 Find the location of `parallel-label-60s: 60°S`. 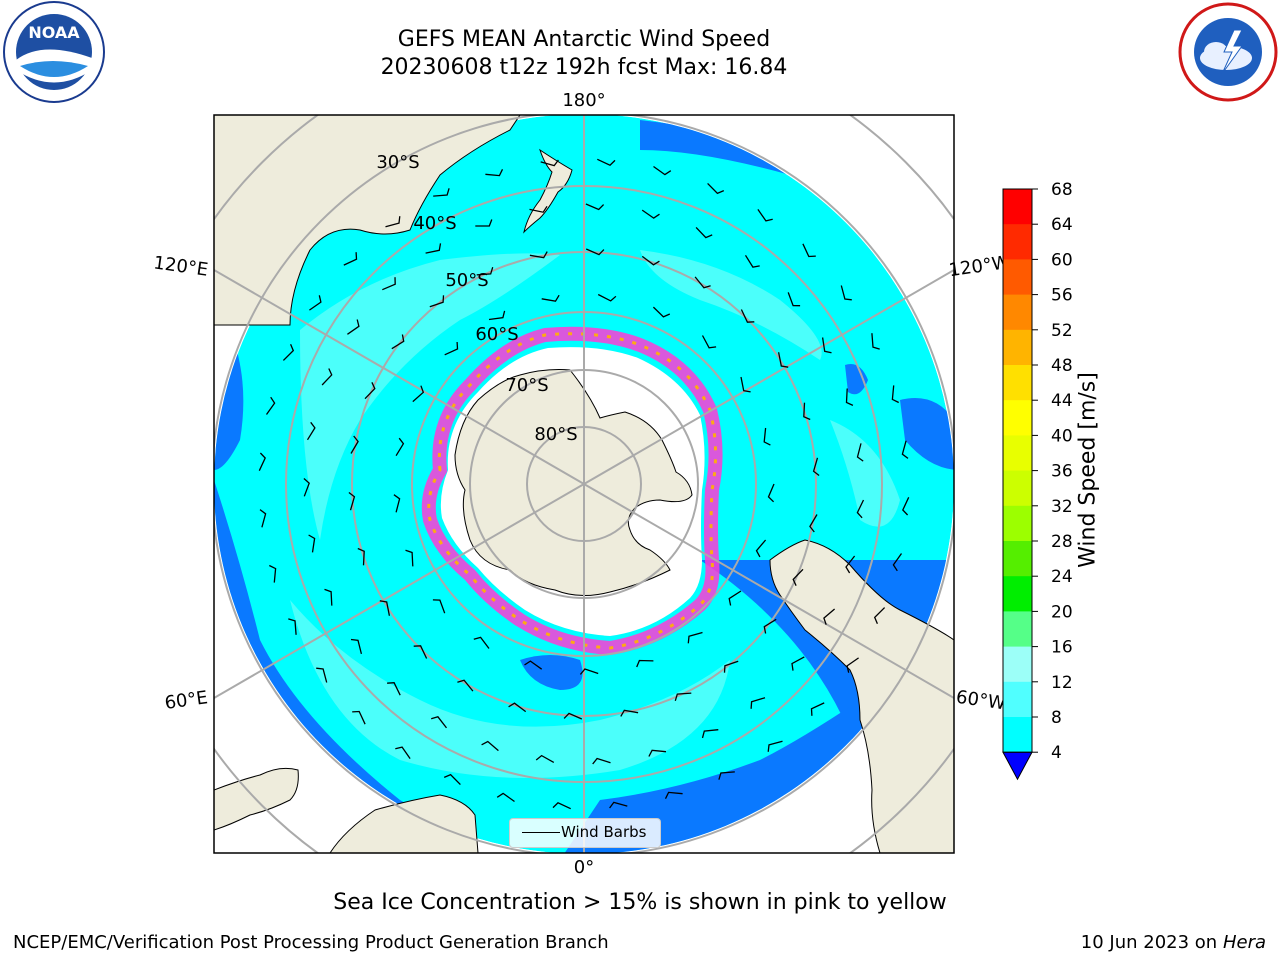

parallel-label-60s: 60°S is located at coordinates (496, 334).